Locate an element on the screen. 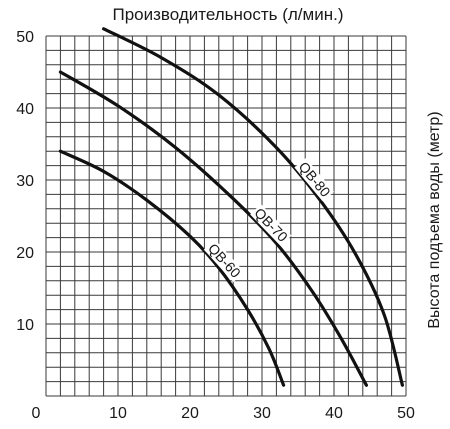  y-tick-label: 50 is located at coordinates (25, 37).